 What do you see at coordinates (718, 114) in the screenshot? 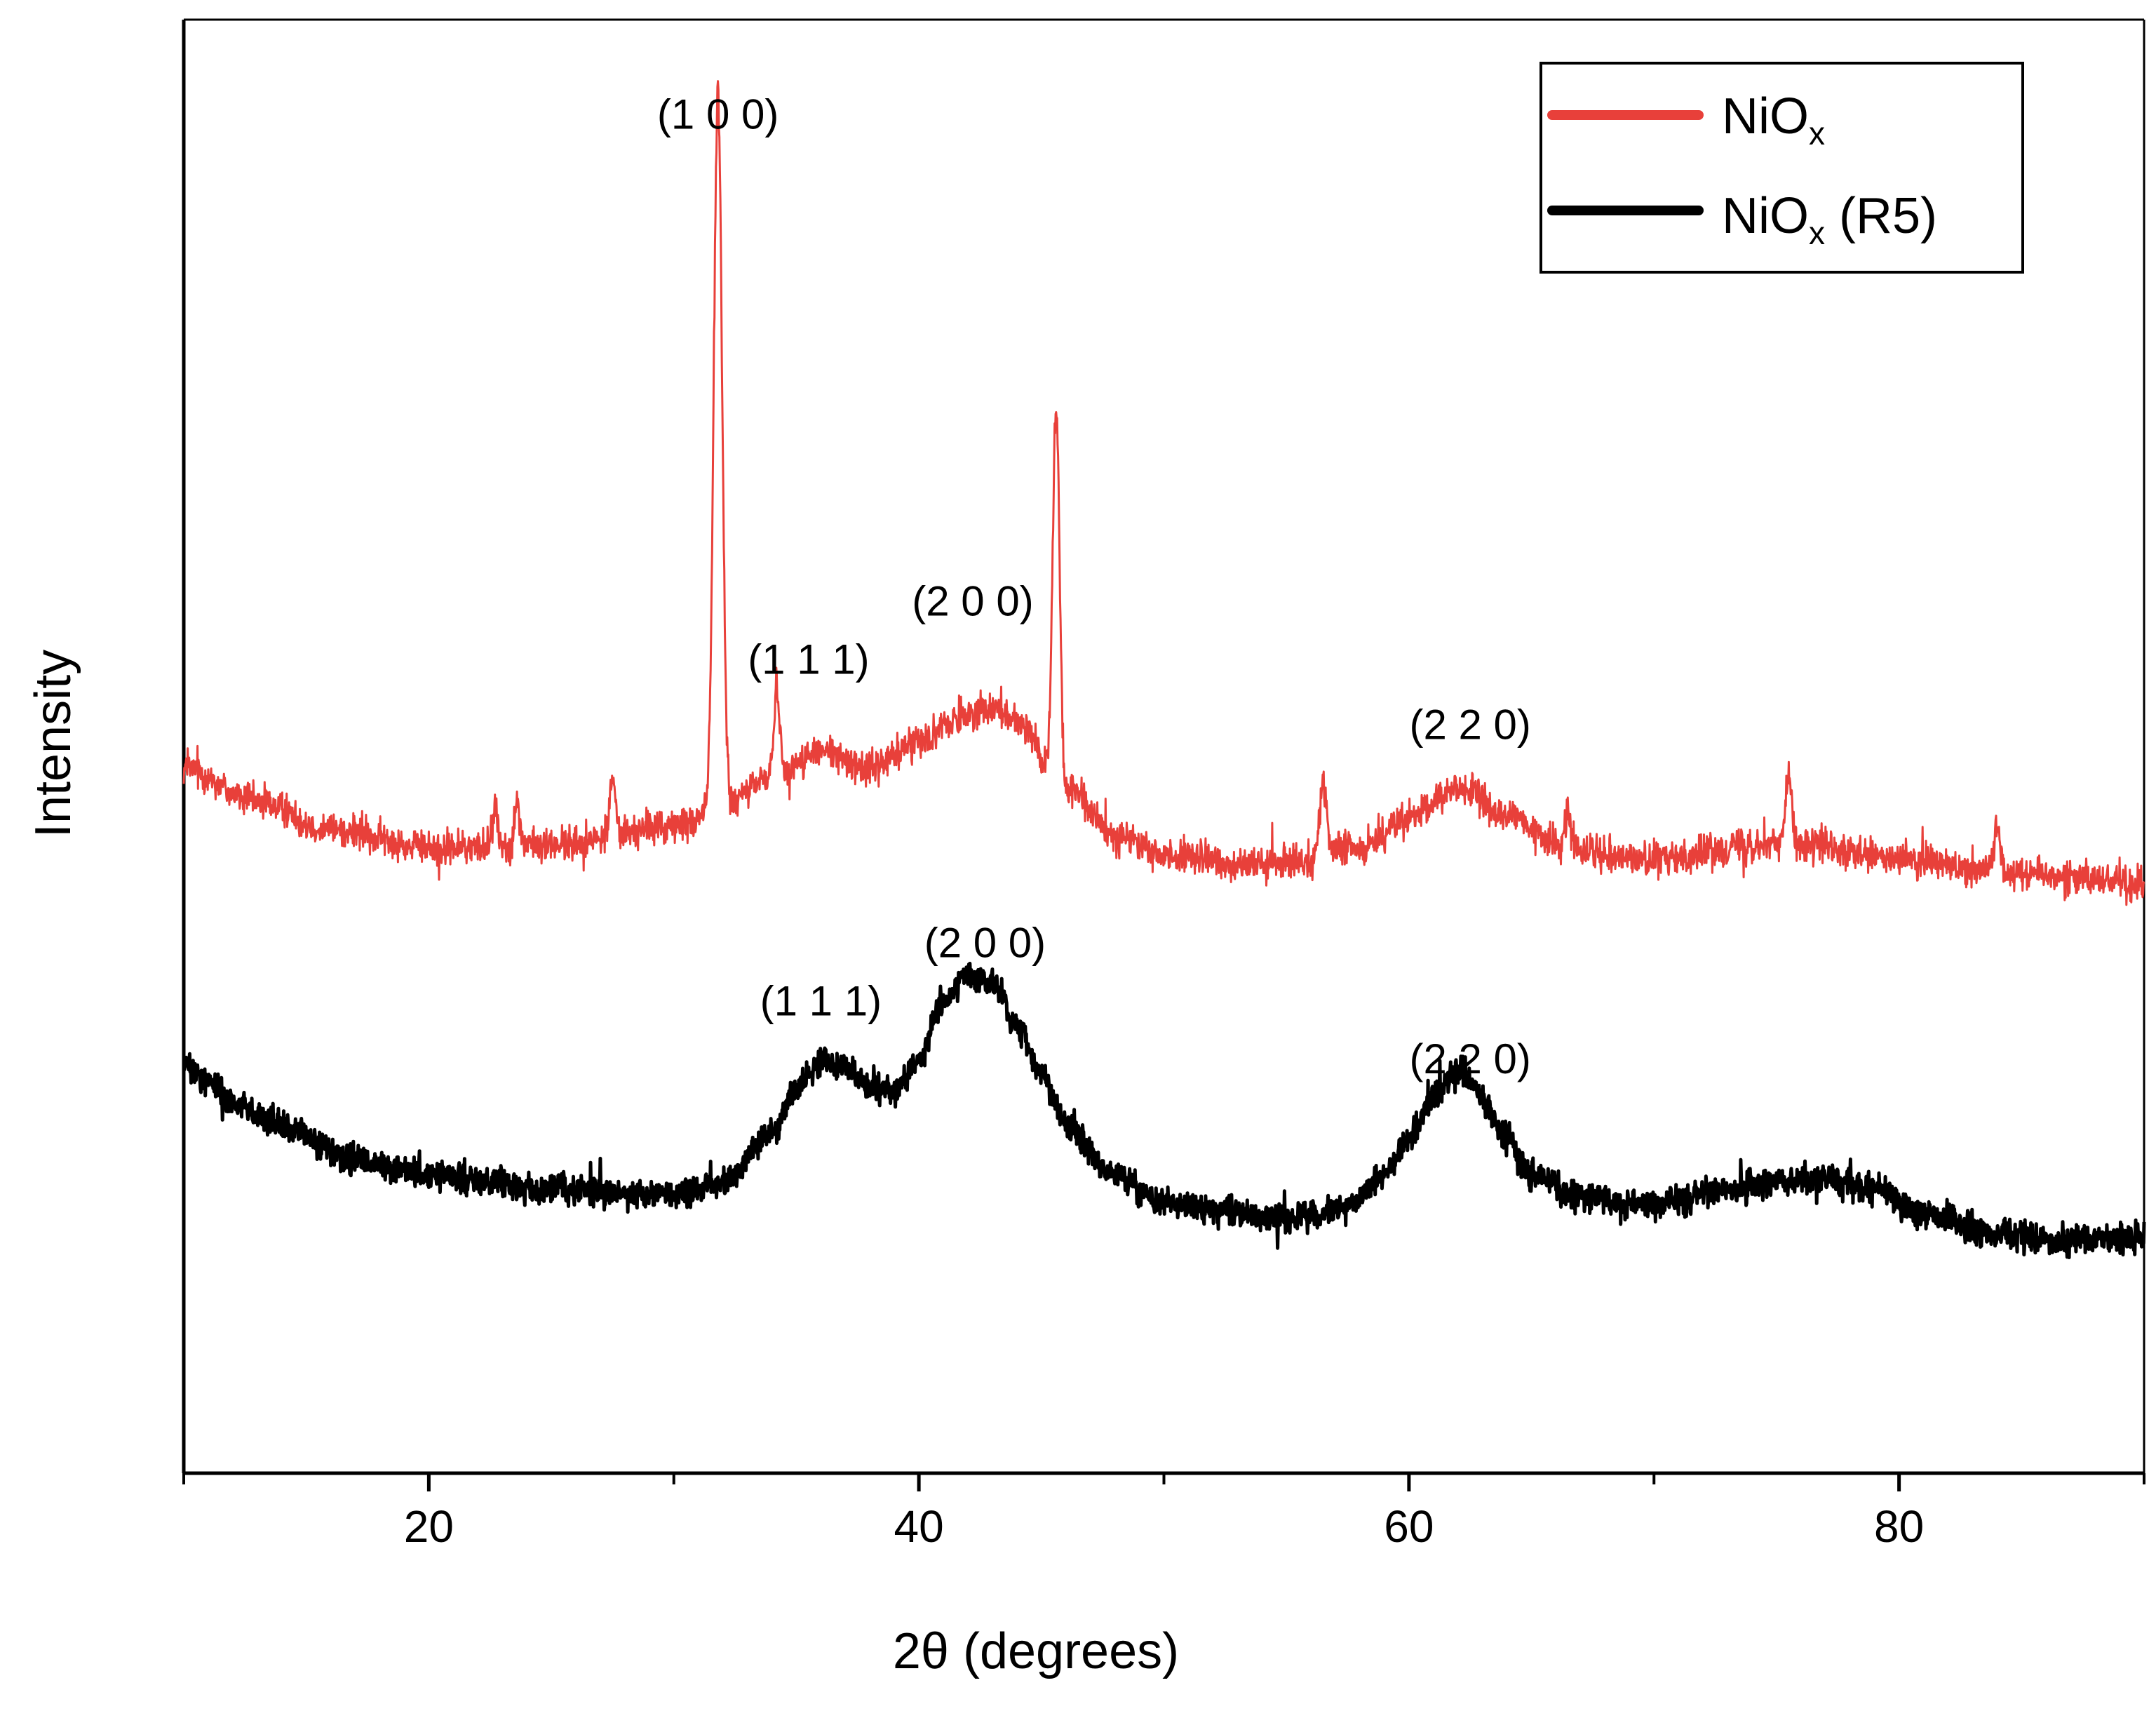
I see `peak-label: (1 0 0)` at bounding box center [718, 114].